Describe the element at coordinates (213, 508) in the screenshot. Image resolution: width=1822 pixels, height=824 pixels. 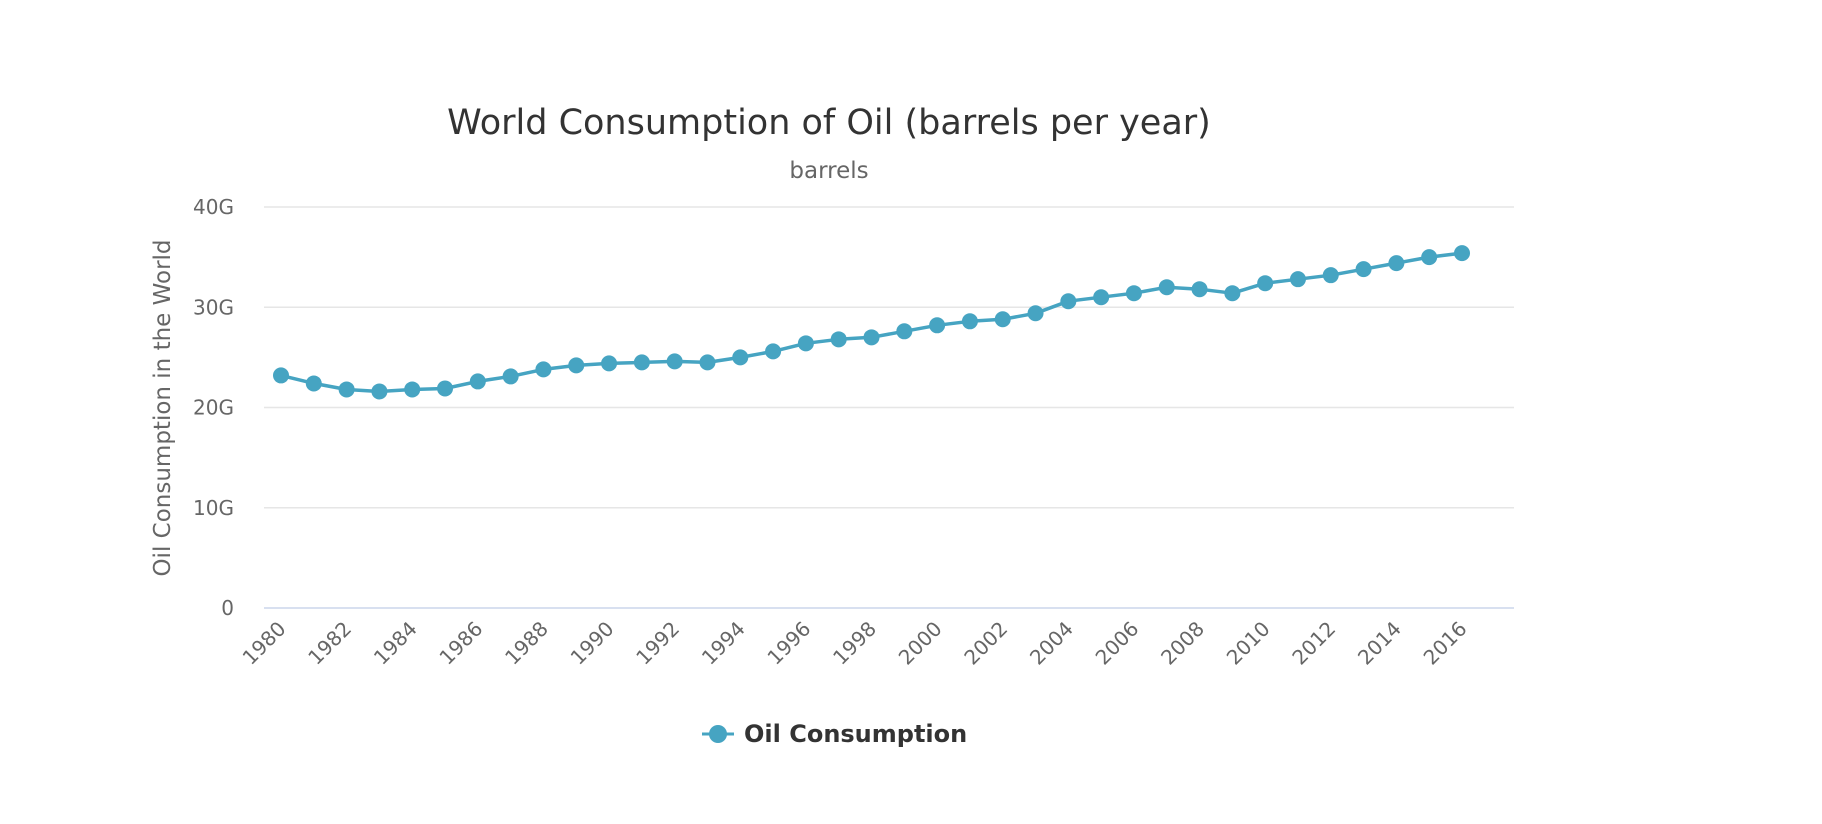
I see `y-tick-label: 10G` at that location.